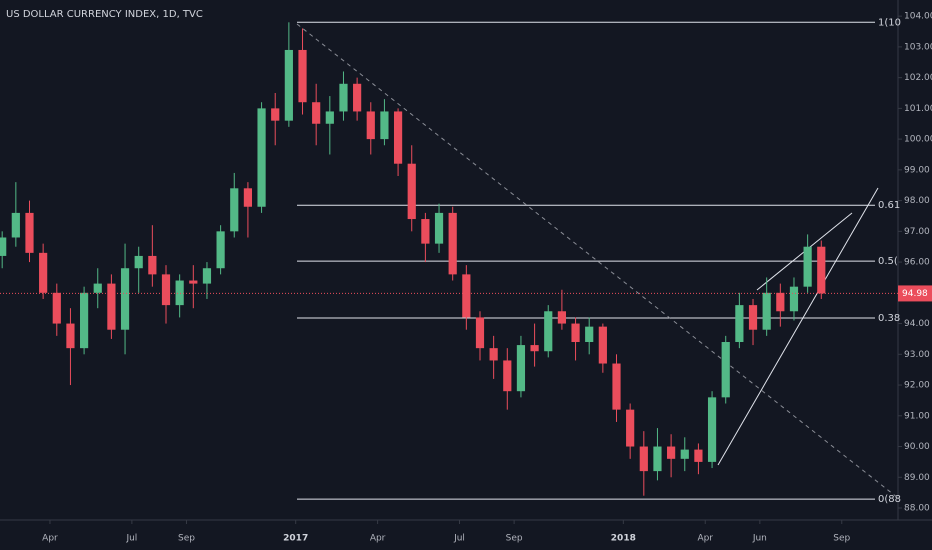 The width and height of the screenshot is (932, 550). I want to click on fib-label: 0.38, so click(889, 318).